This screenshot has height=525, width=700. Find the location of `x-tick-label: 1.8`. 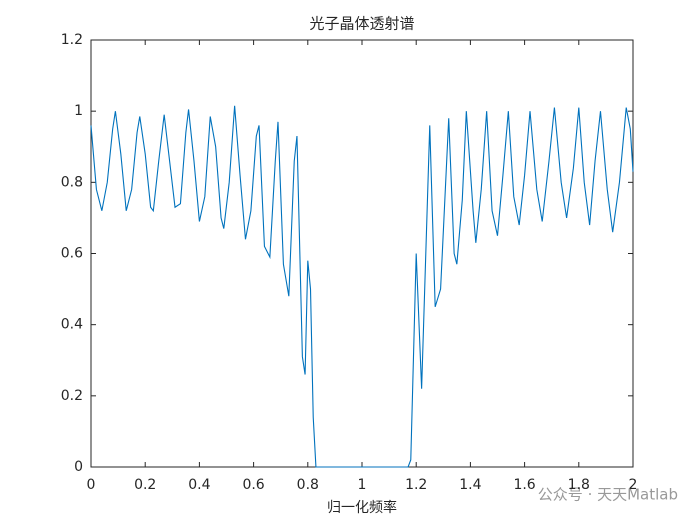

x-tick-label: 1.8 is located at coordinates (579, 485).